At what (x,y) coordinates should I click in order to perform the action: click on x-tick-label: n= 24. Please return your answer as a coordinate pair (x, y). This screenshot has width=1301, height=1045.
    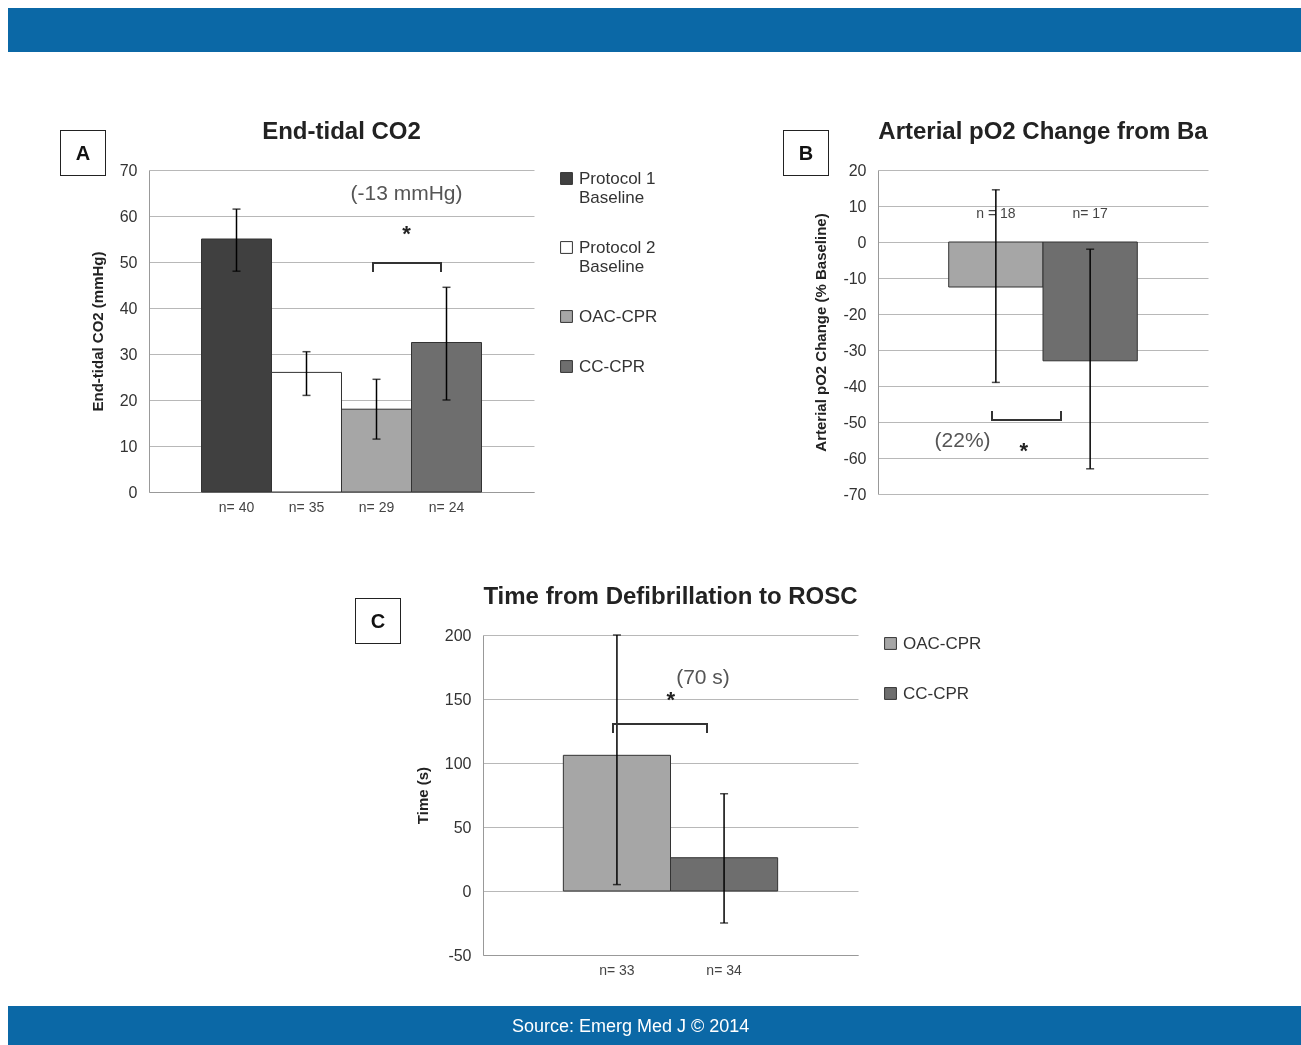
    Looking at the image, I should click on (446, 506).